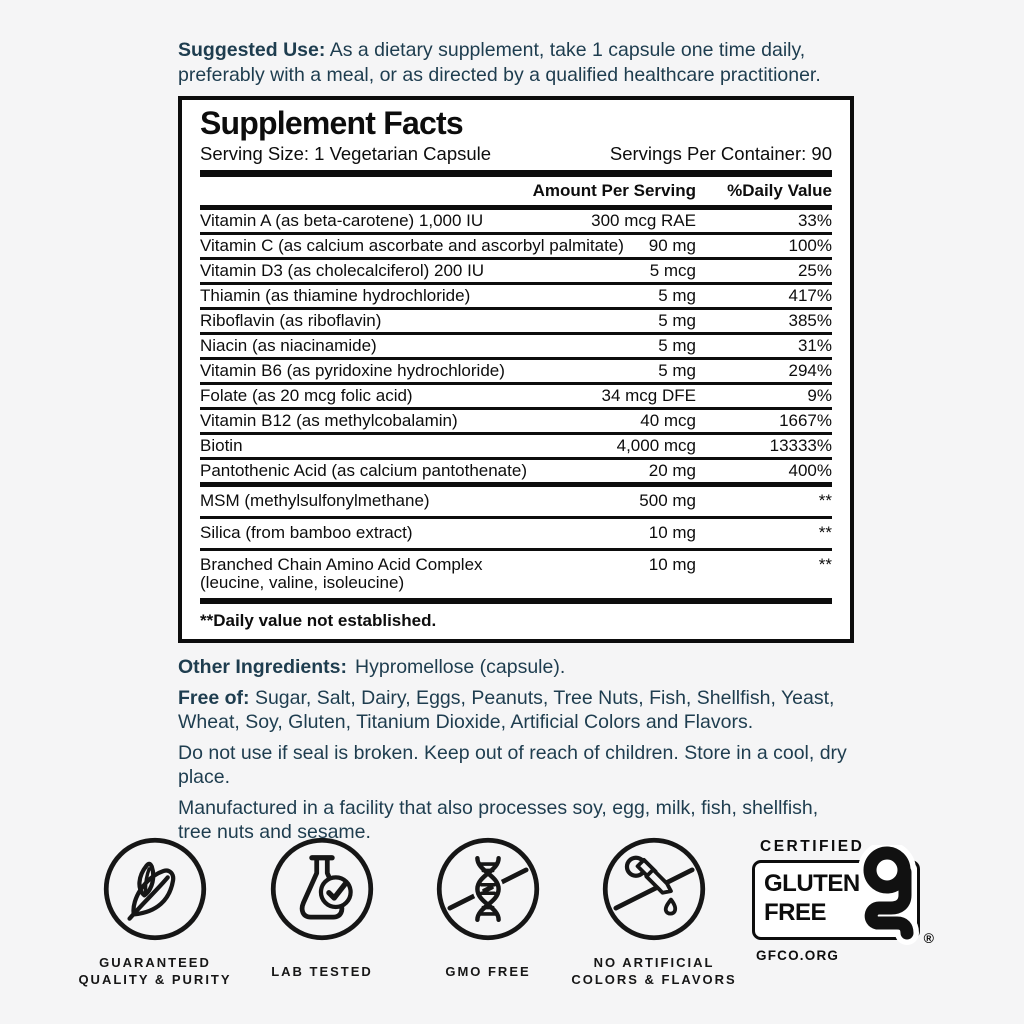 The height and width of the screenshot is (1024, 1024). I want to click on badge-label-line2: COLORS & FLAVORS, so click(654, 979).